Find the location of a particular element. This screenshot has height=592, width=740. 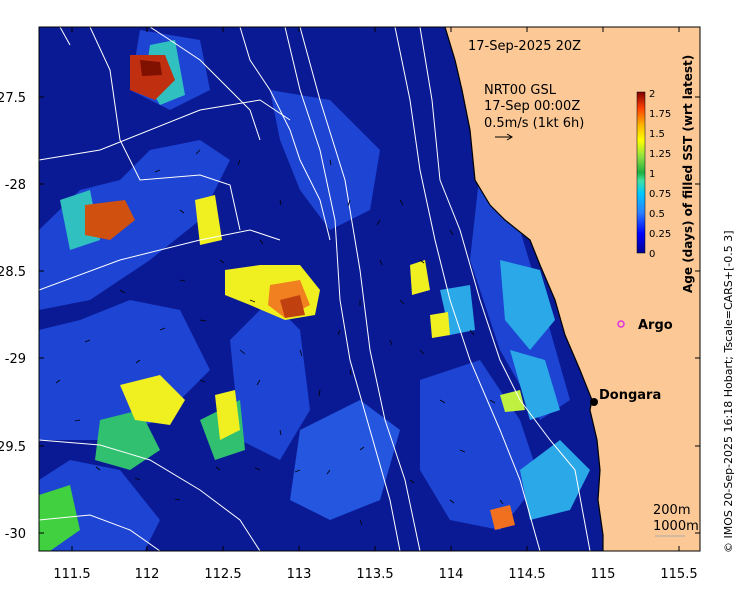

colorbar-tick: 1.75 is located at coordinates (660, 114).